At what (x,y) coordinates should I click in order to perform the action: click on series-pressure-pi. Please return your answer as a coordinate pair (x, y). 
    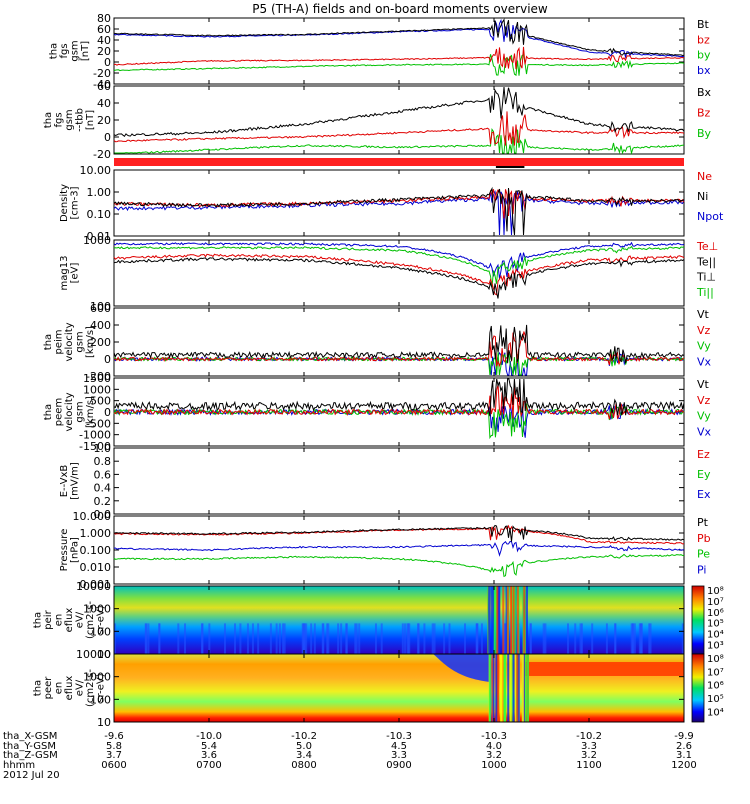
    Looking at the image, I should click on (399, 548).